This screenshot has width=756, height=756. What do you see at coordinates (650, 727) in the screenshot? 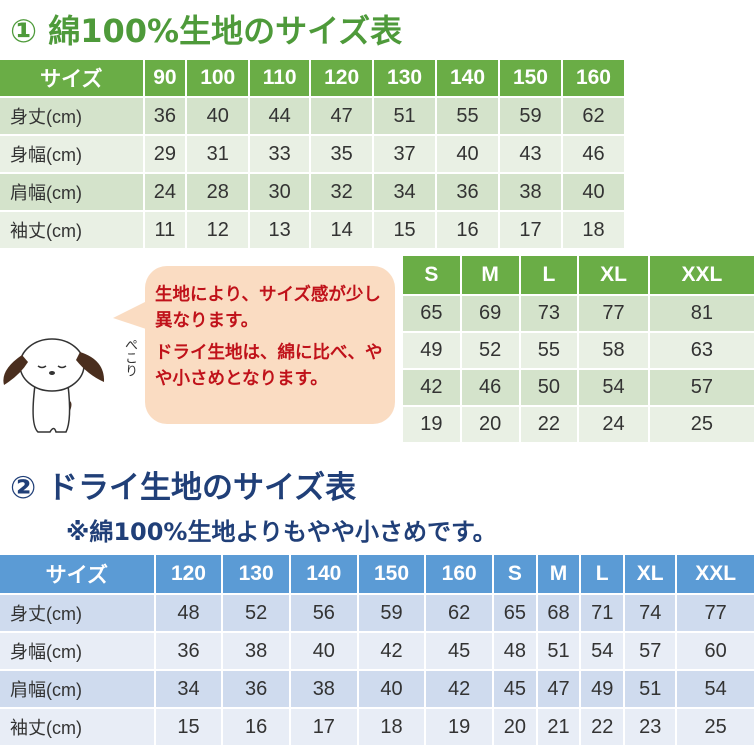
I see `table-cell: 23` at bounding box center [650, 727].